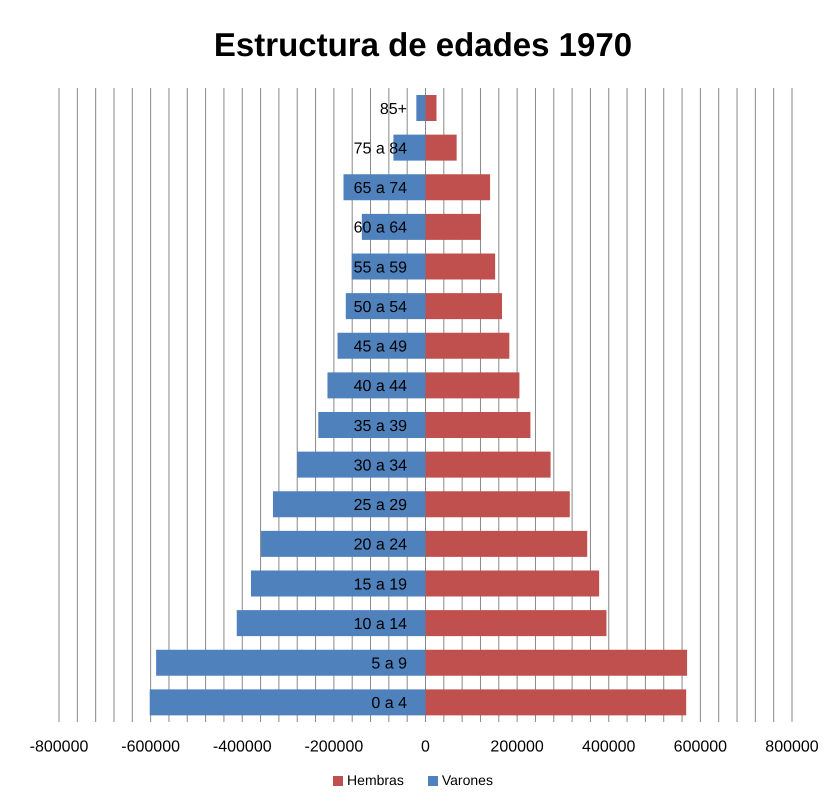 The width and height of the screenshot is (839, 801). I want to click on y-tick-label: 20 a 24, so click(381, 545).